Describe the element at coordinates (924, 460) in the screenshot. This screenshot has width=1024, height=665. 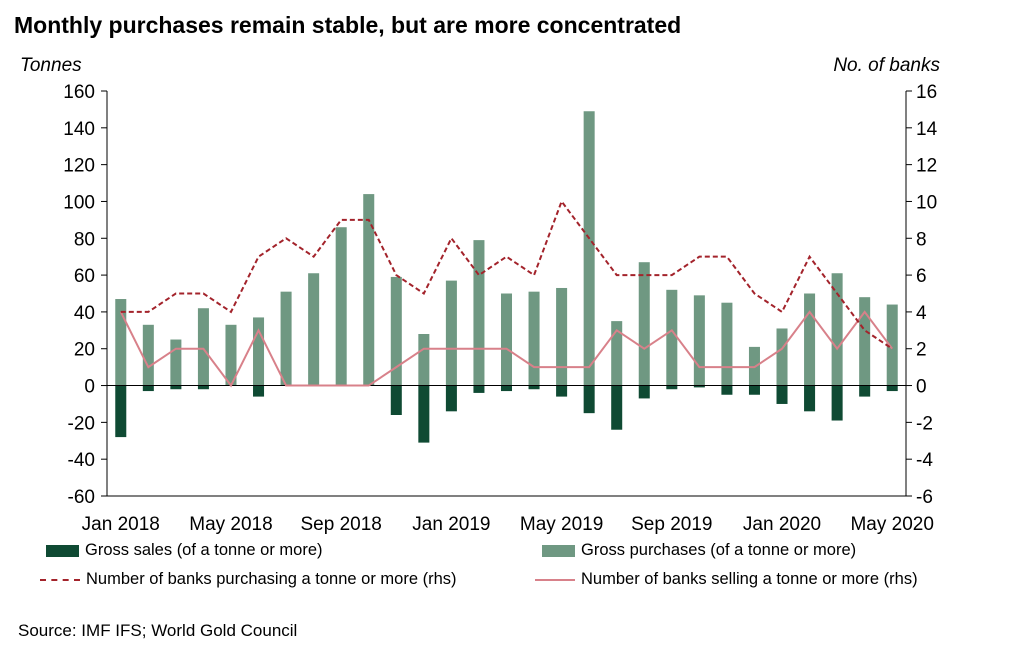
I see `y-tick-label-right: -4` at that location.